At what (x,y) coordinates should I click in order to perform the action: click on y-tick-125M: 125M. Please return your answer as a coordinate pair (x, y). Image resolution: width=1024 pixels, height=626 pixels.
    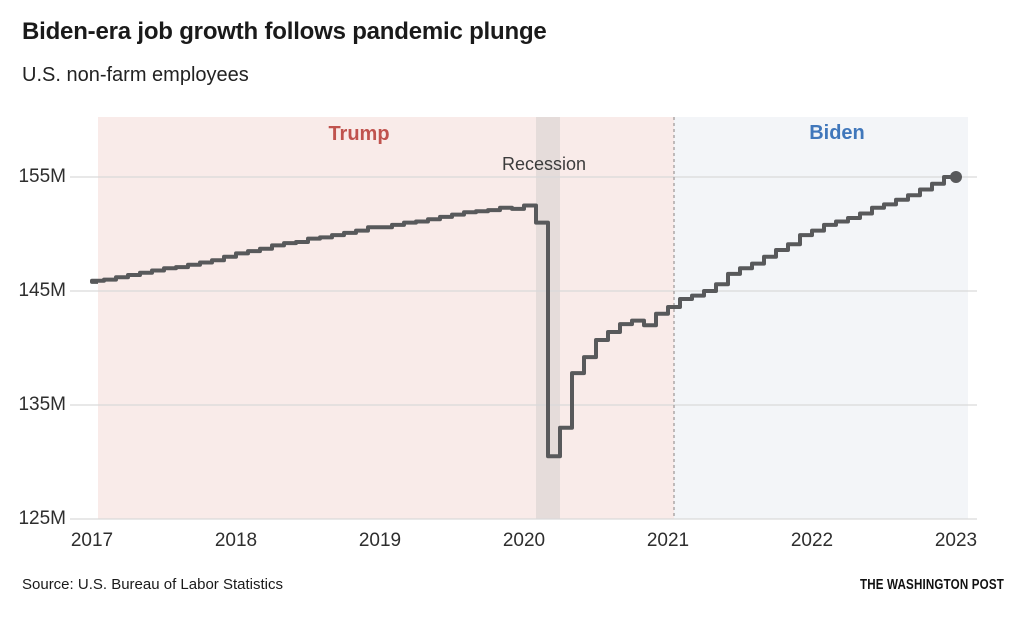
    Looking at the image, I should click on (42, 518).